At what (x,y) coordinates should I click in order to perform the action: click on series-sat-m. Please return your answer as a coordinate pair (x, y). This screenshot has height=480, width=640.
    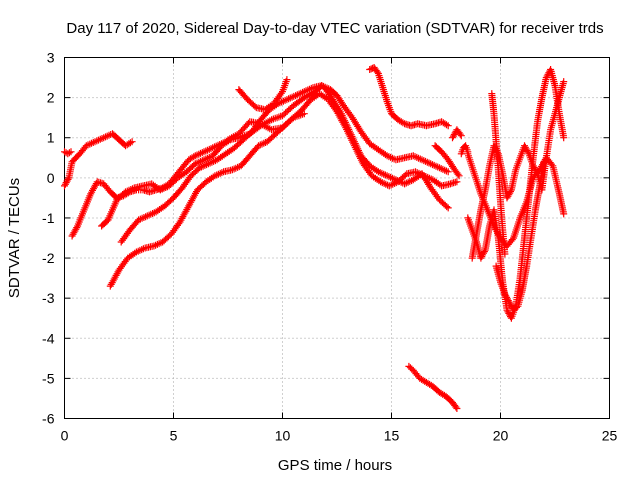
    Looking at the image, I should click on (433, 387).